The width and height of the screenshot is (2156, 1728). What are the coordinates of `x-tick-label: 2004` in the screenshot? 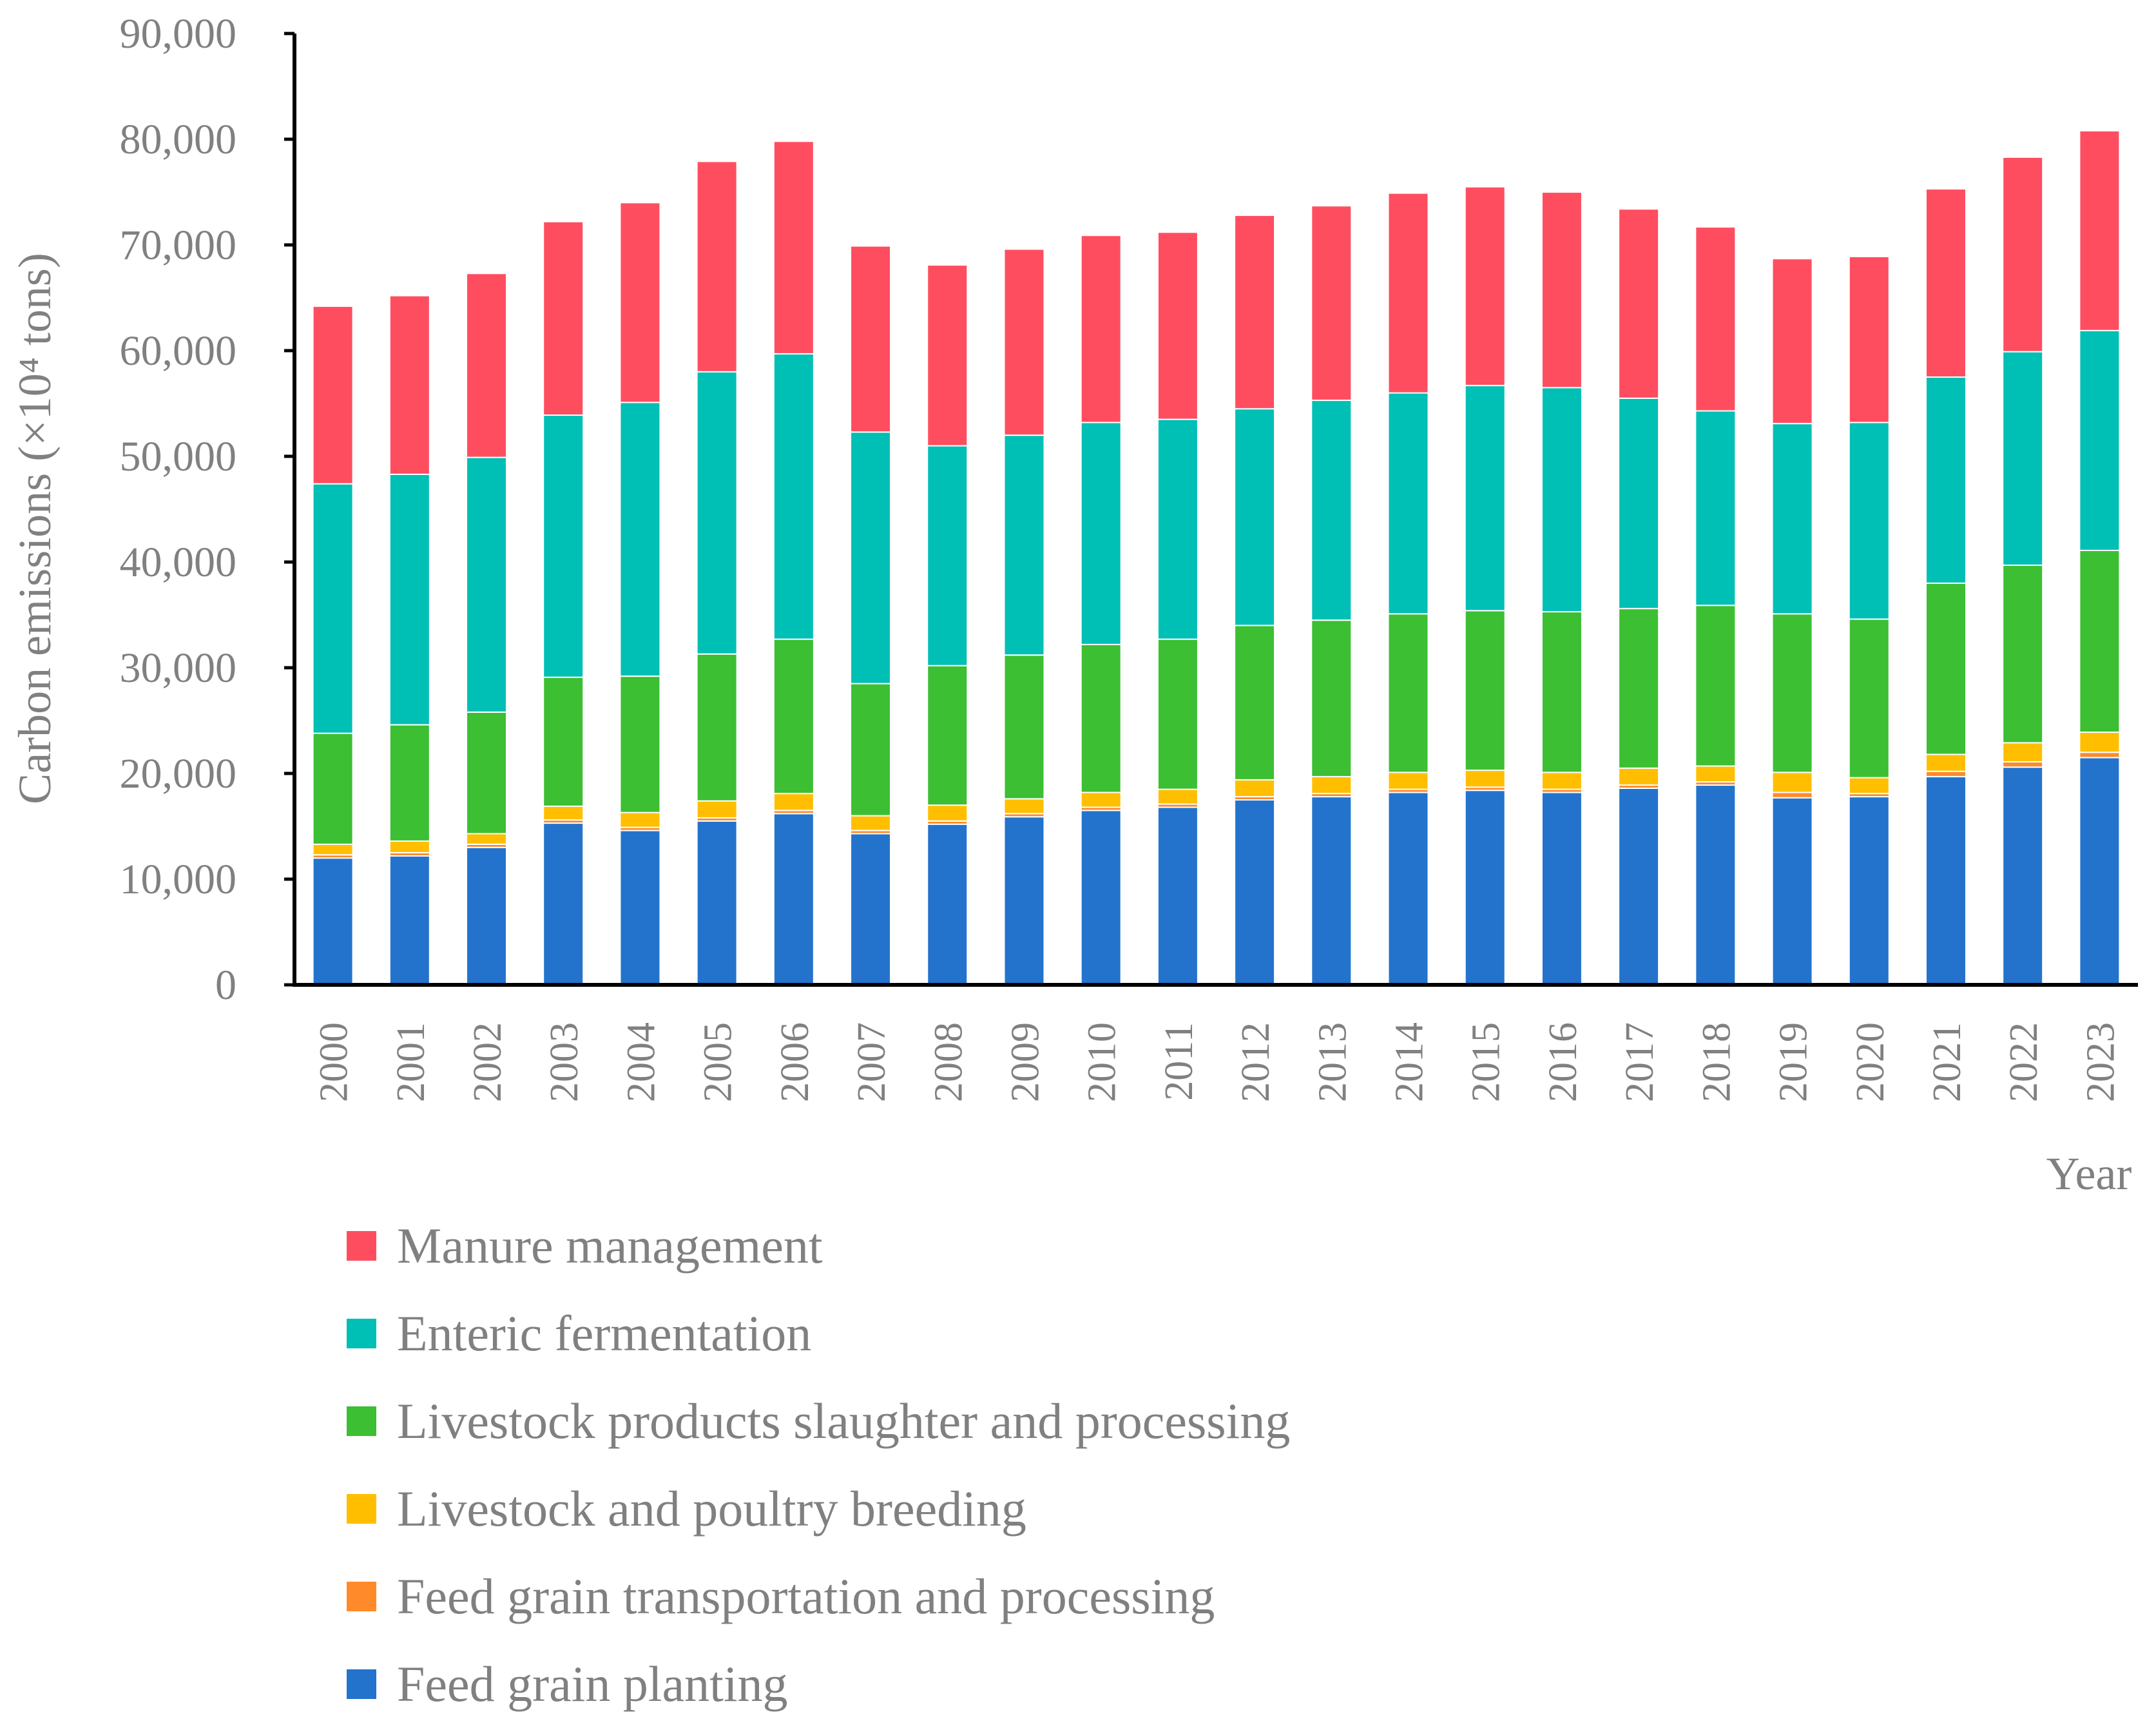 It's located at (641, 1062).